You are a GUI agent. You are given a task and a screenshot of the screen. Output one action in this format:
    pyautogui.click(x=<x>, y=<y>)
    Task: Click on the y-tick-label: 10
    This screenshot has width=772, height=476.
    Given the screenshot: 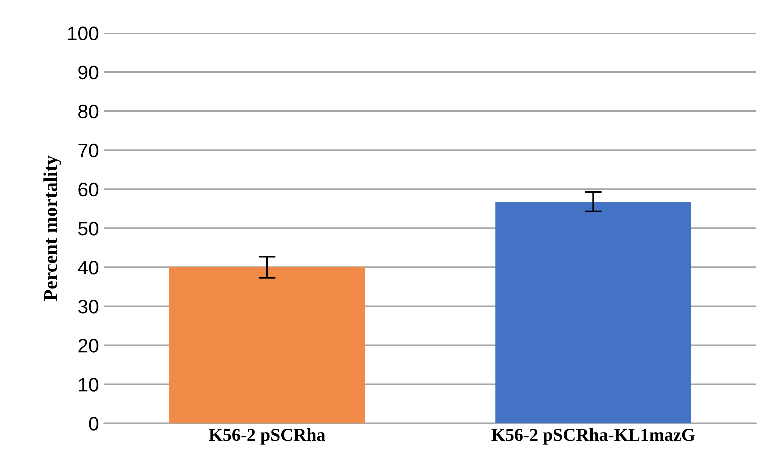 What is the action you would take?
    pyautogui.click(x=89, y=385)
    